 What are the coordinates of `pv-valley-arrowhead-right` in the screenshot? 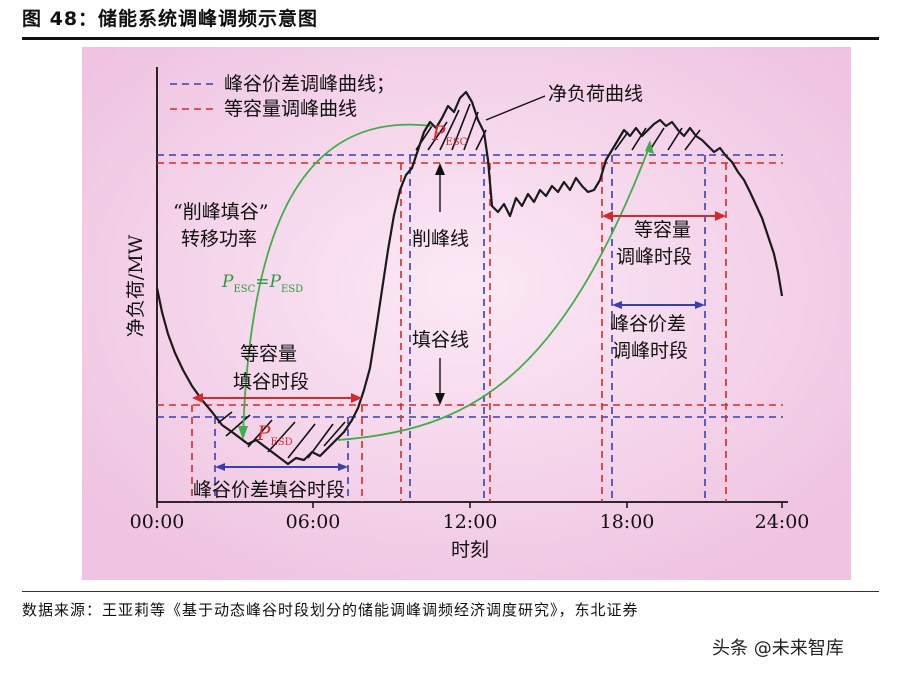 It's located at (343, 467).